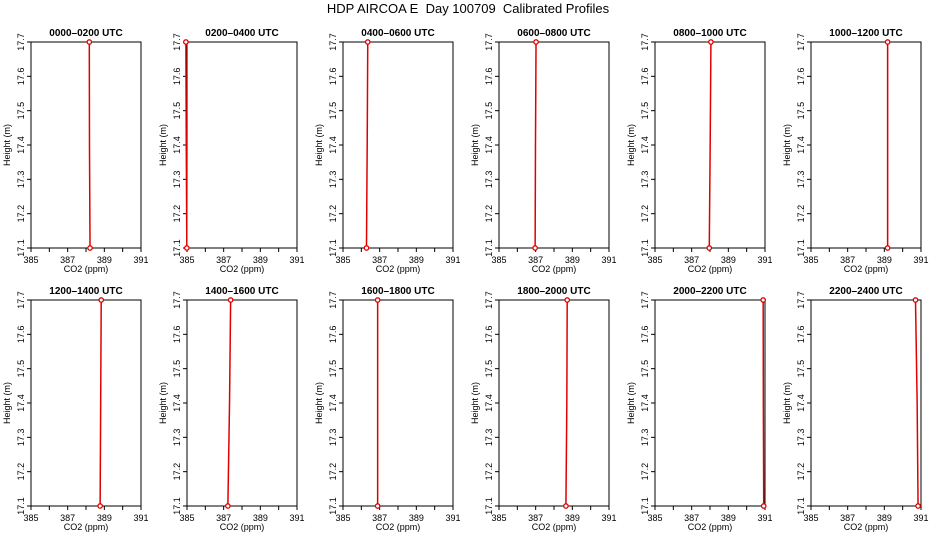  I want to click on panel-title: 1400–1600 UTC, so click(241, 291).